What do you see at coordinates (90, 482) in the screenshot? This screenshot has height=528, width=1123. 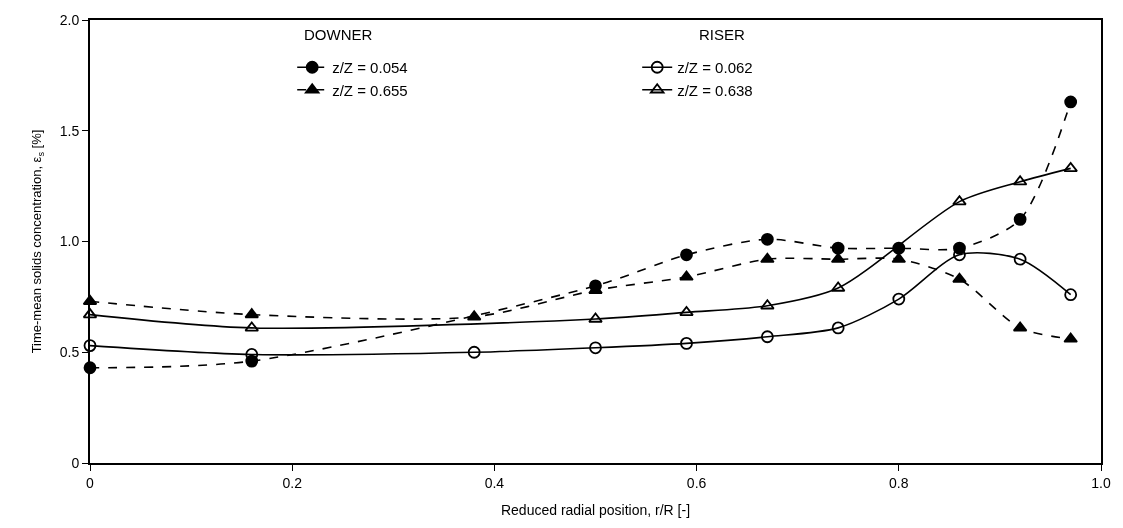 I see `x-tick-label: 0` at bounding box center [90, 482].